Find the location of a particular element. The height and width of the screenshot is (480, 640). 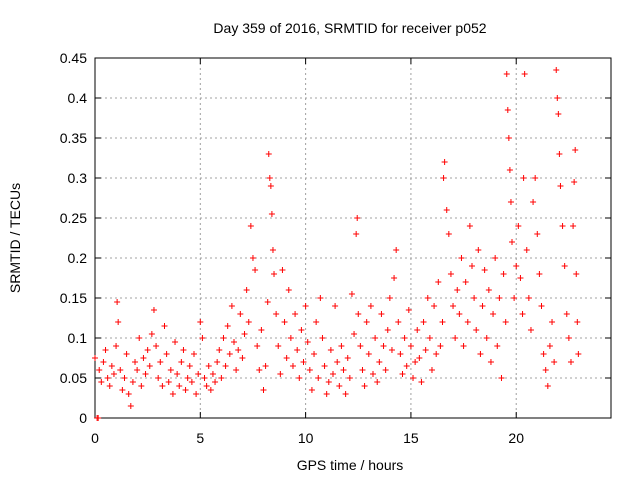

y-tick-label: 0.1 is located at coordinates (78, 338).